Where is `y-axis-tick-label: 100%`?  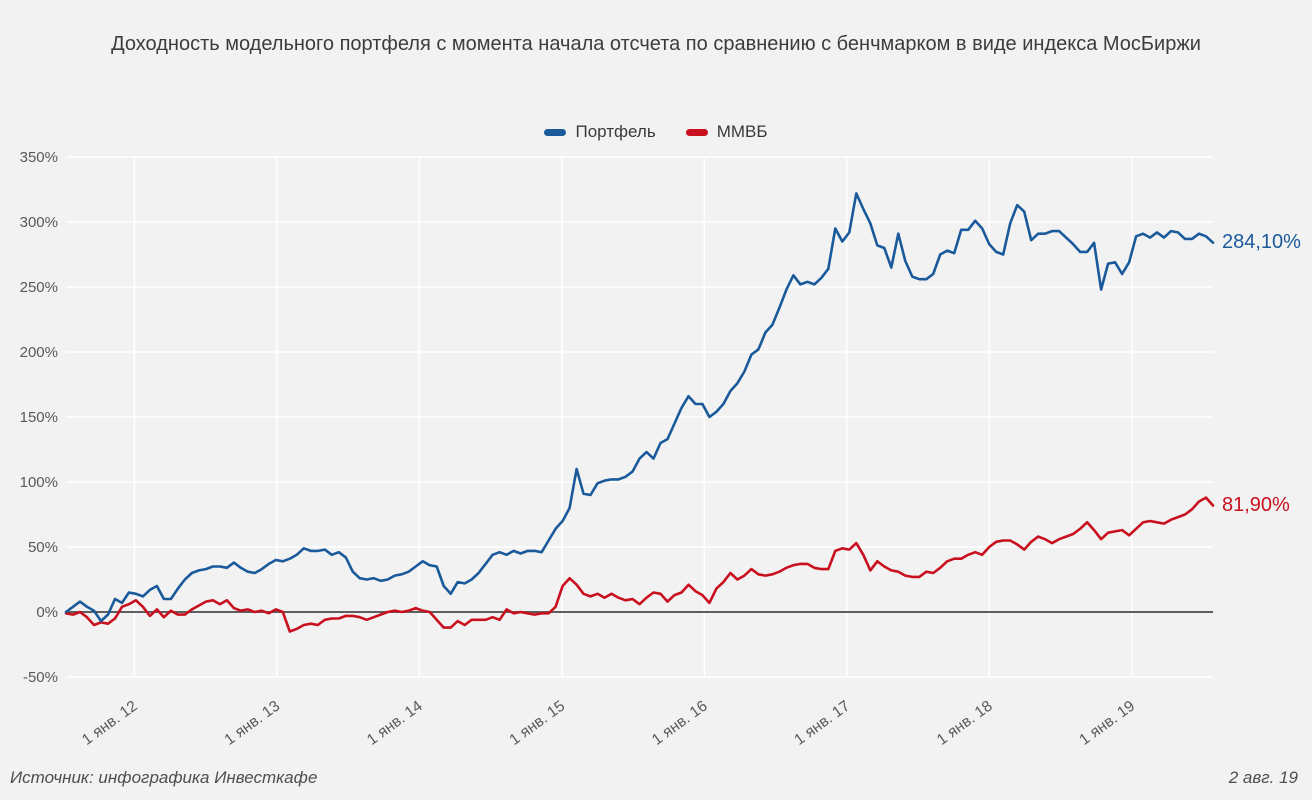
y-axis-tick-label: 100% is located at coordinates (39, 482).